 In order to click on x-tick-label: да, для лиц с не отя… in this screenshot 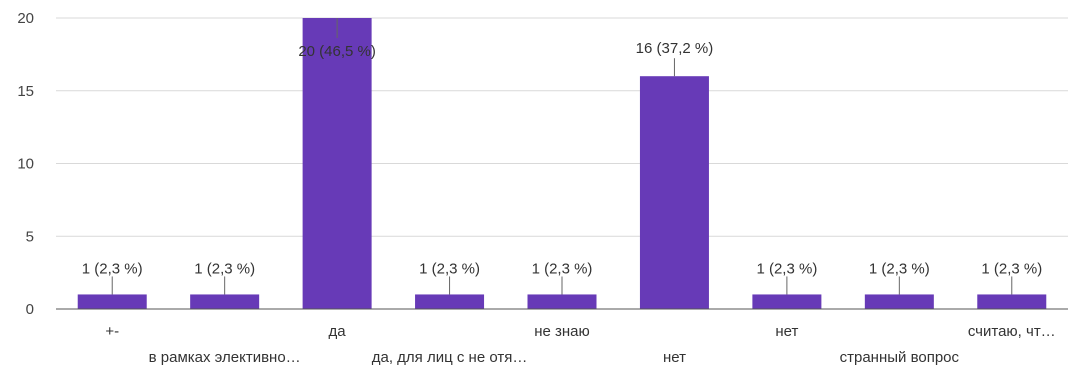, I will do `click(450, 357)`.